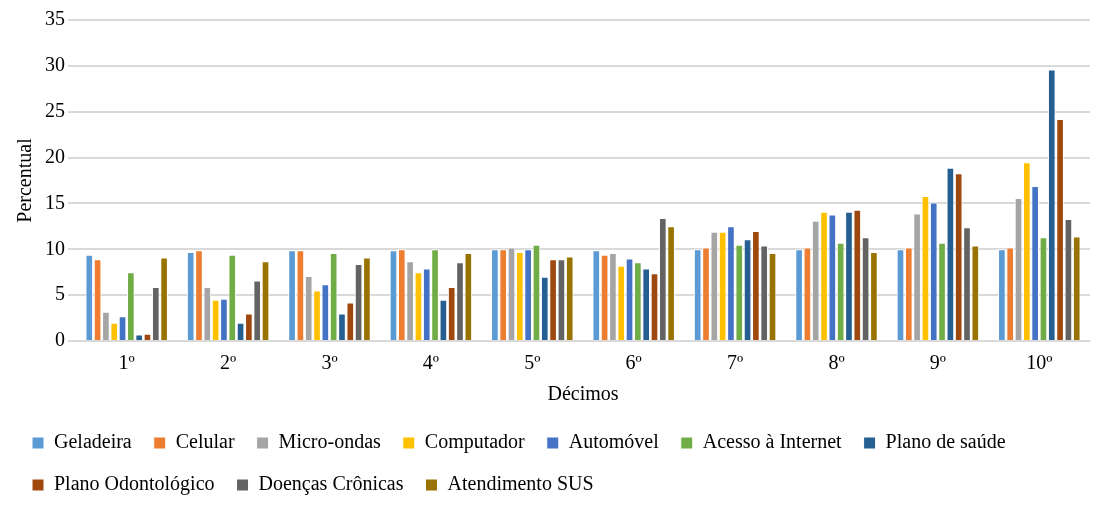 This screenshot has width=1115, height=510. What do you see at coordinates (520, 483) in the screenshot?
I see `legend-label: Atendimento SUS` at bounding box center [520, 483].